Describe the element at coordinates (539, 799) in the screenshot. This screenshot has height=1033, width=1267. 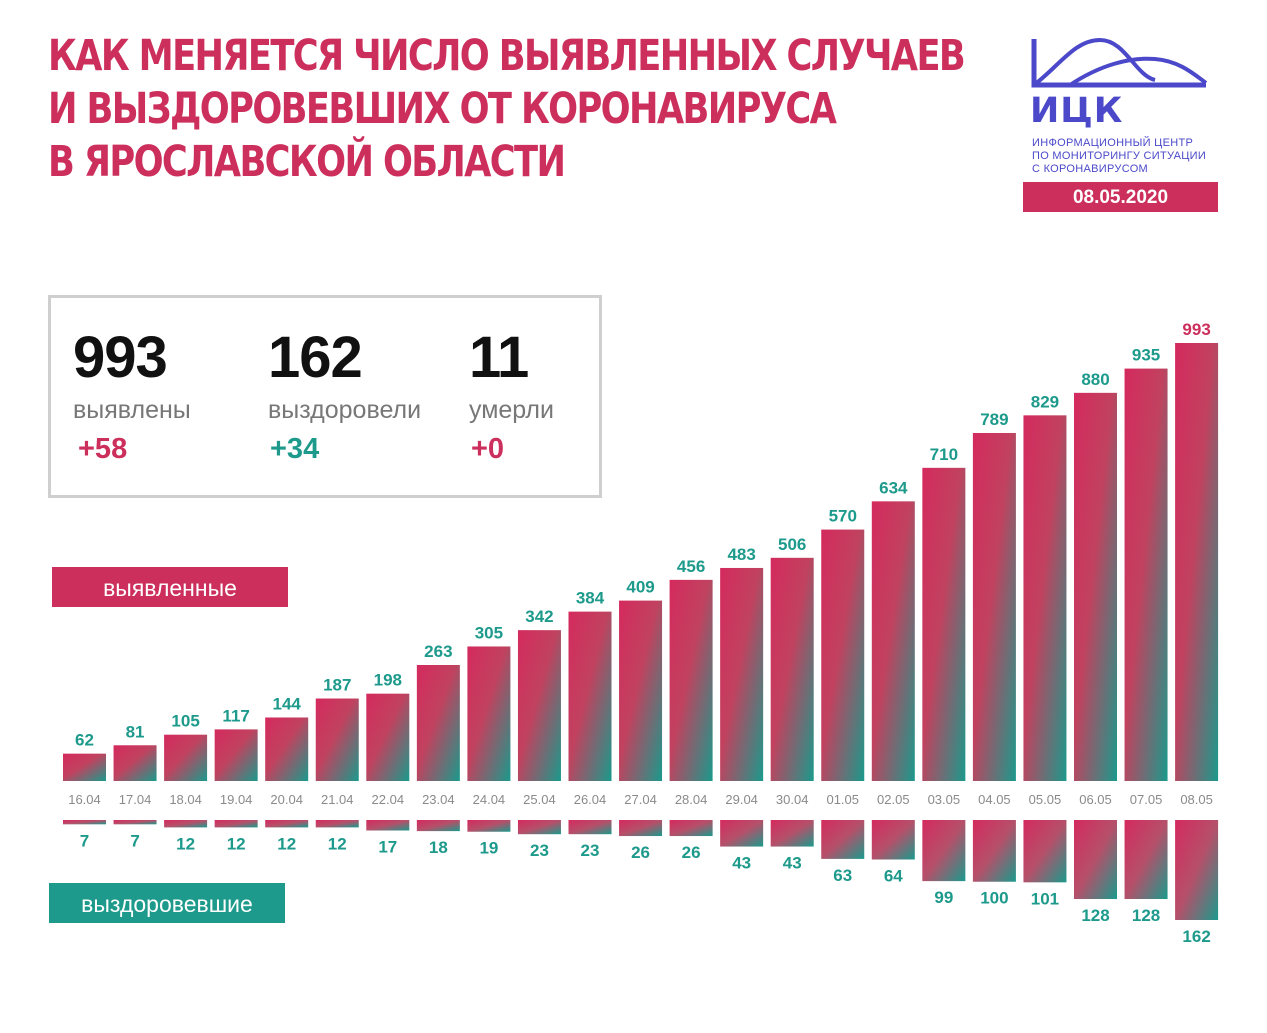
I see `date-tick-label: 25.04` at that location.